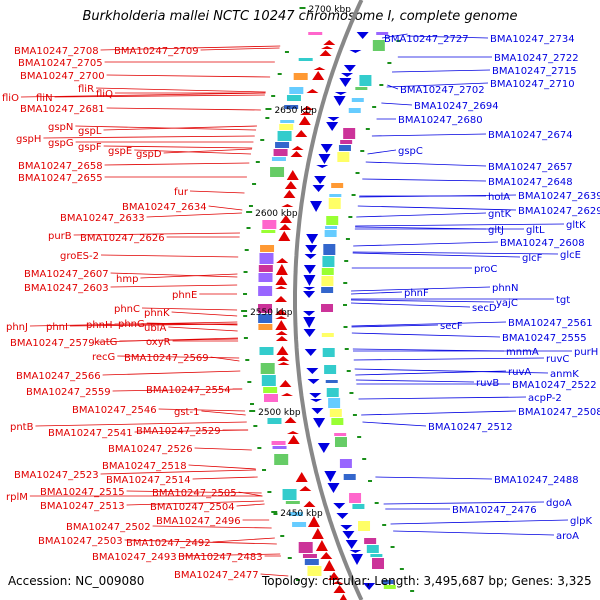 This screenshot has height=600, width=600. Describe the element at coordinates (60, 127) in the screenshot. I see `left-gene-label: gspN` at that location.